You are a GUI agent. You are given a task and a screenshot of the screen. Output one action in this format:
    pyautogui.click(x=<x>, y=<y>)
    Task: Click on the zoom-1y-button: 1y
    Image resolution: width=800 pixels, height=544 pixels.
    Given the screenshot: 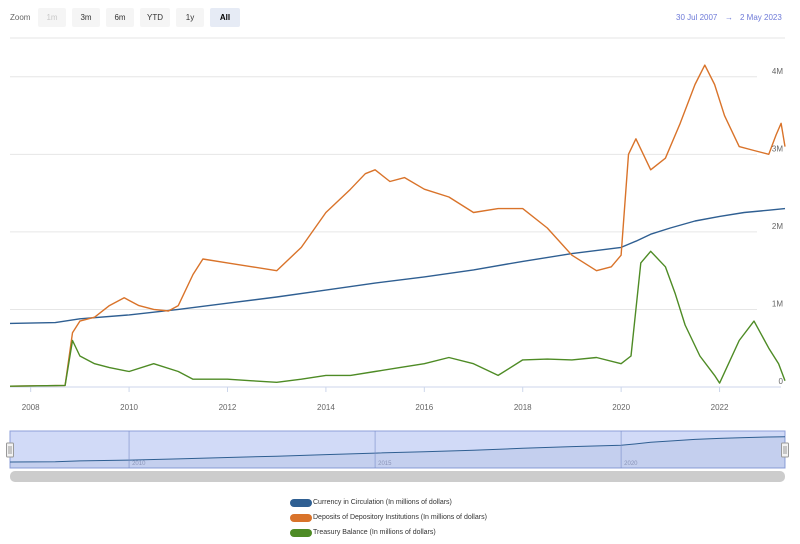 What is the action you would take?
    pyautogui.click(x=190, y=17)
    